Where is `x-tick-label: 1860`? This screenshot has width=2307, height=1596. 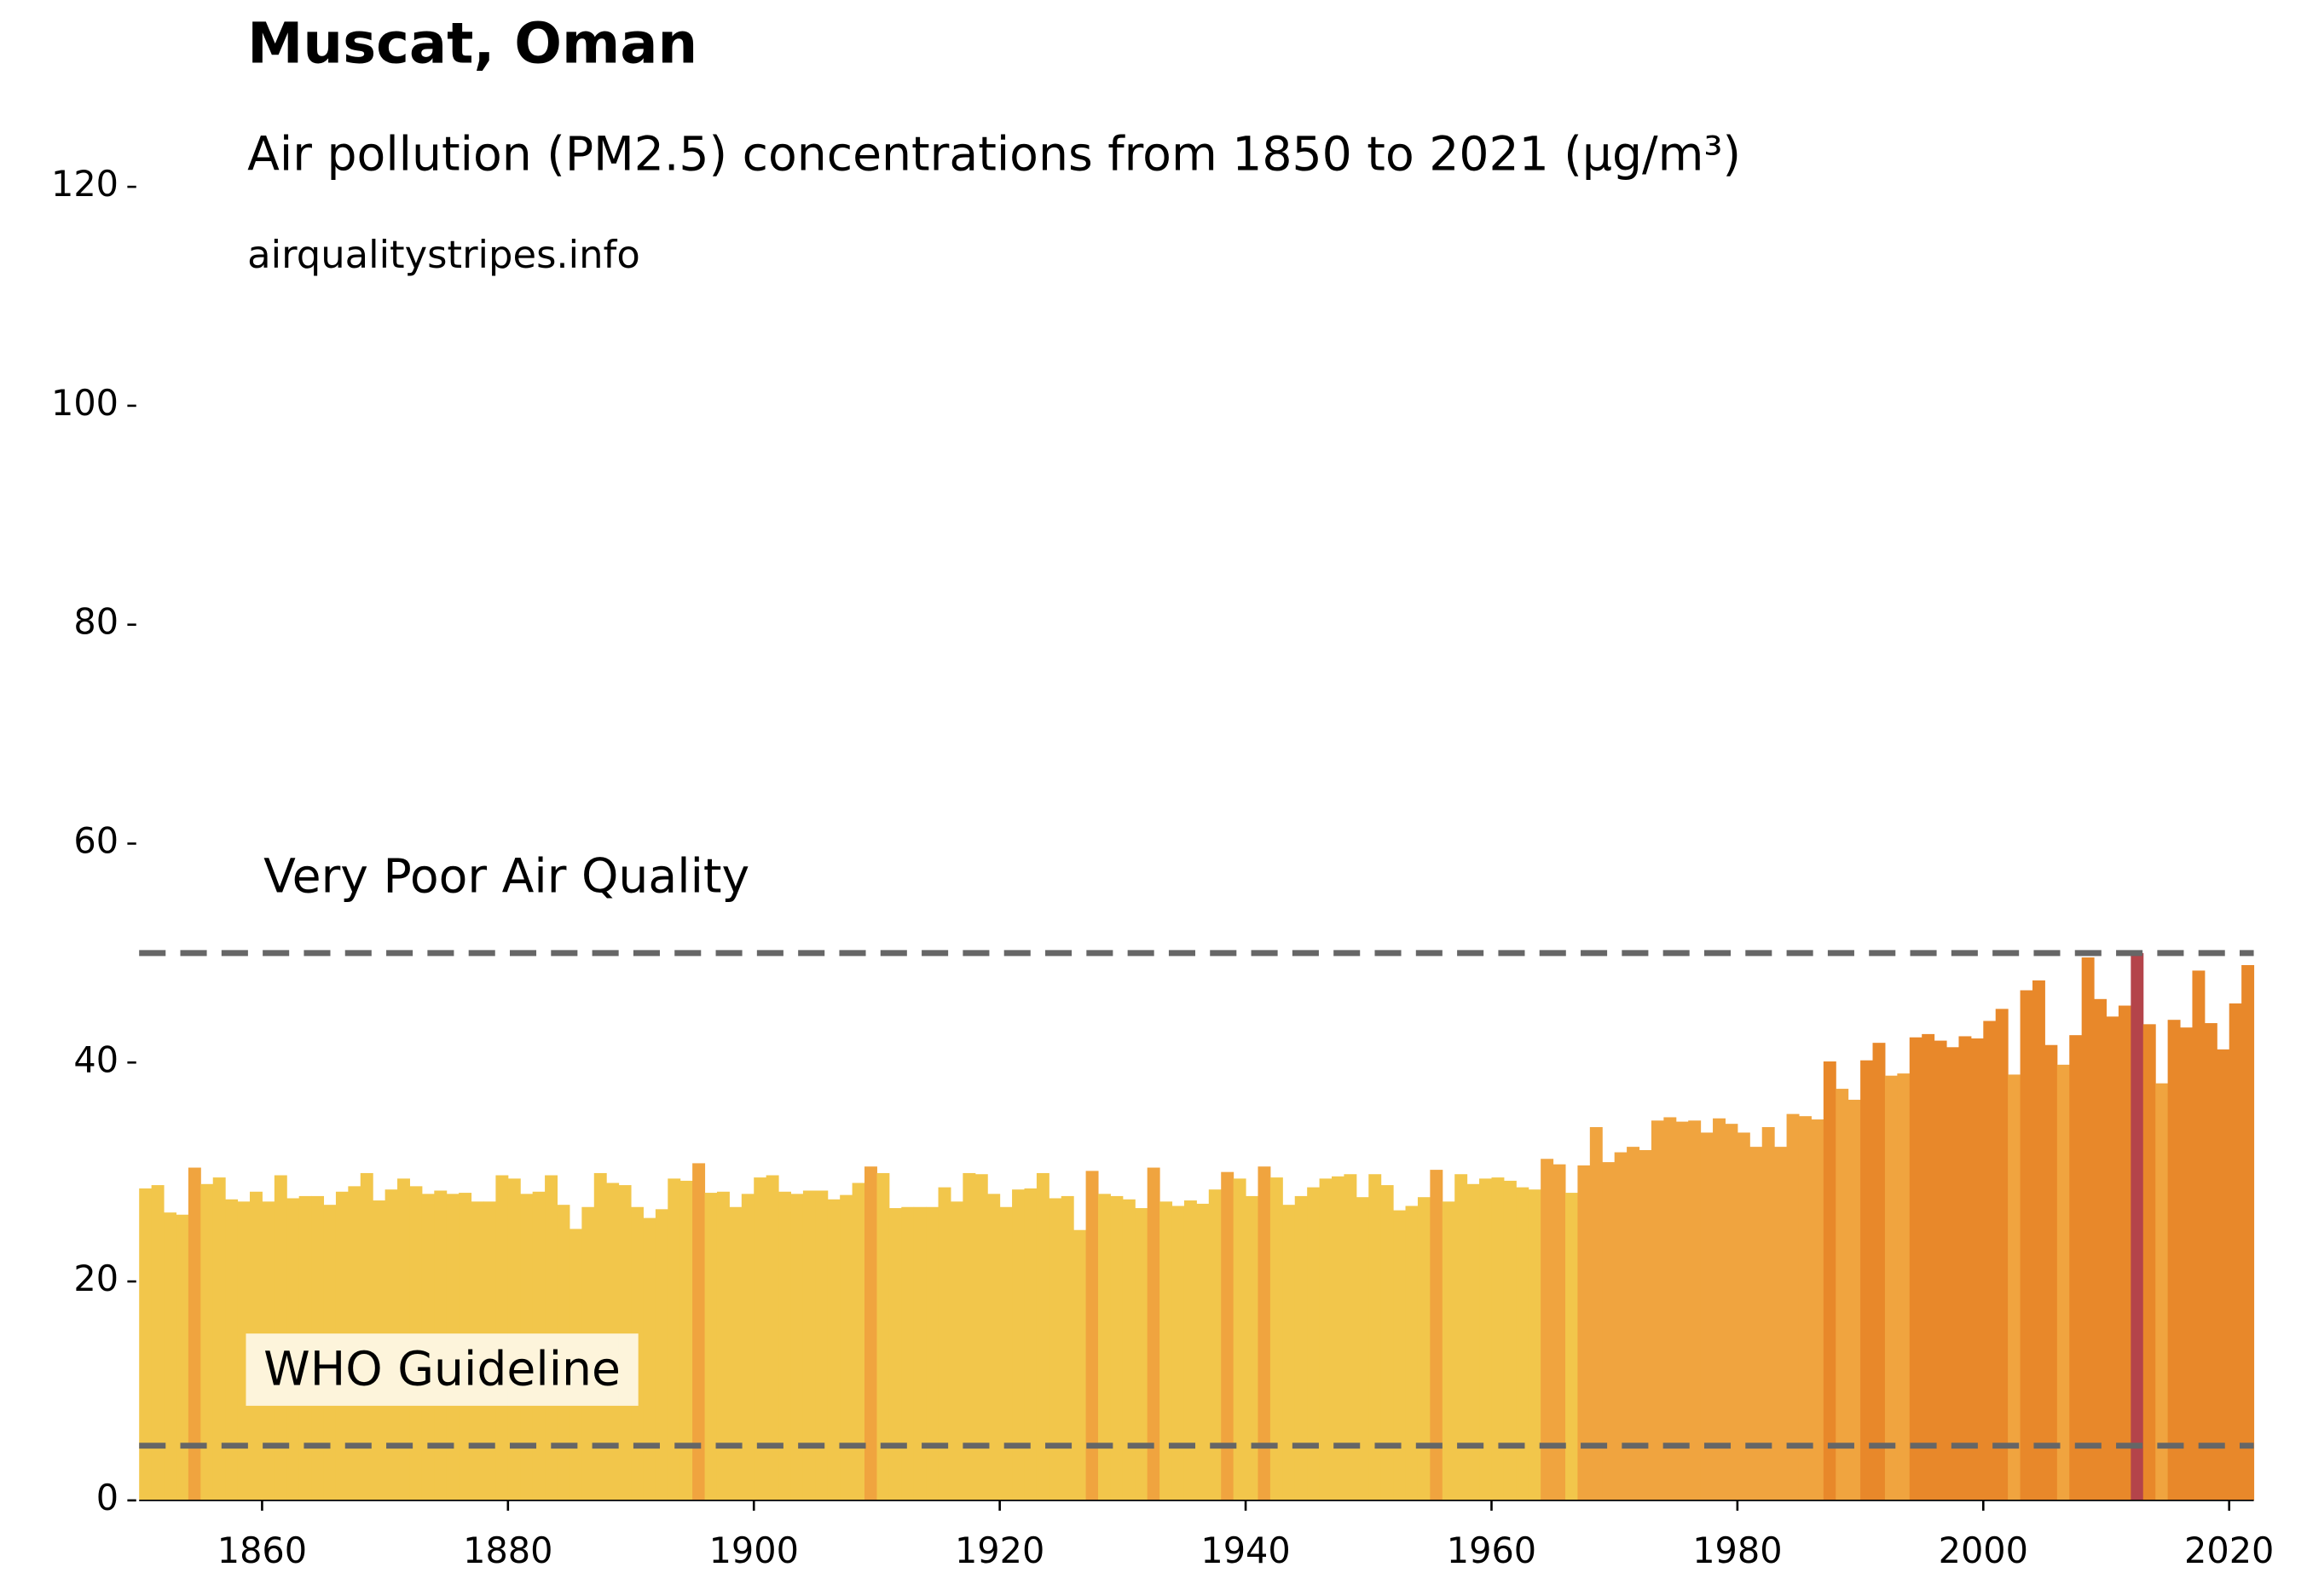 x-tick-label: 1860 is located at coordinates (262, 1550).